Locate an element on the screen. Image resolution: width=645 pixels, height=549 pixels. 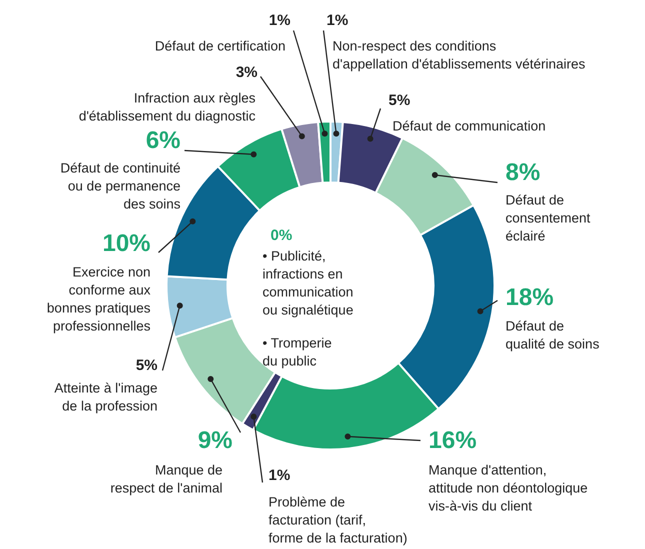
slice-label: Infraction aux règles d'établissement du diagnostic is located at coordinates (167, 107).